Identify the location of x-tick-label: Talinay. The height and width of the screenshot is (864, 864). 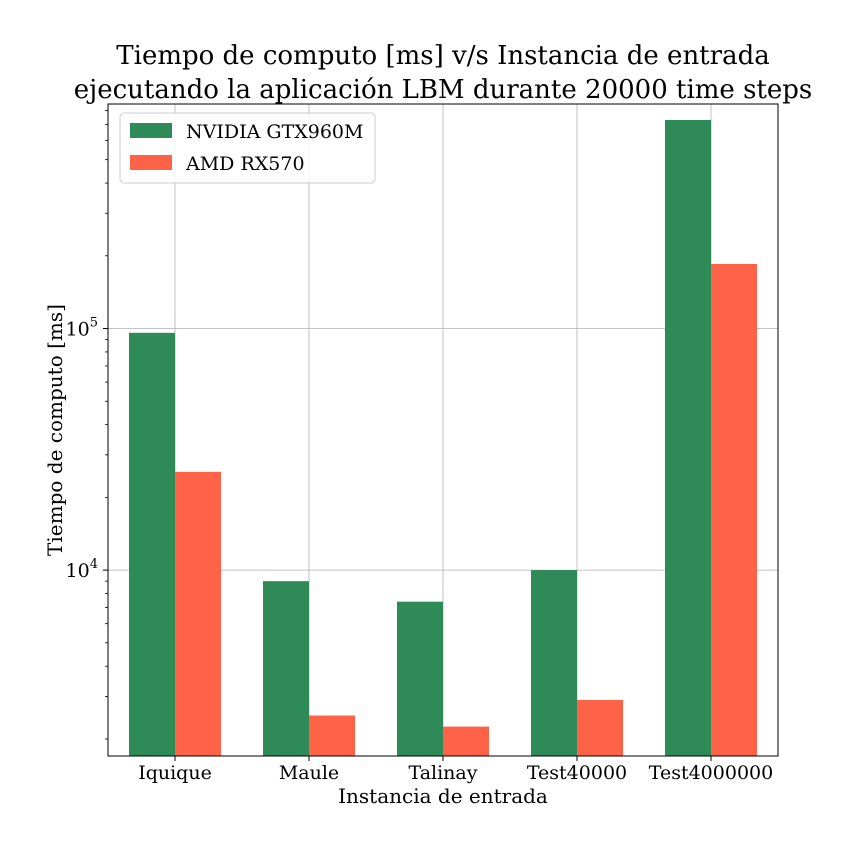
(443, 773).